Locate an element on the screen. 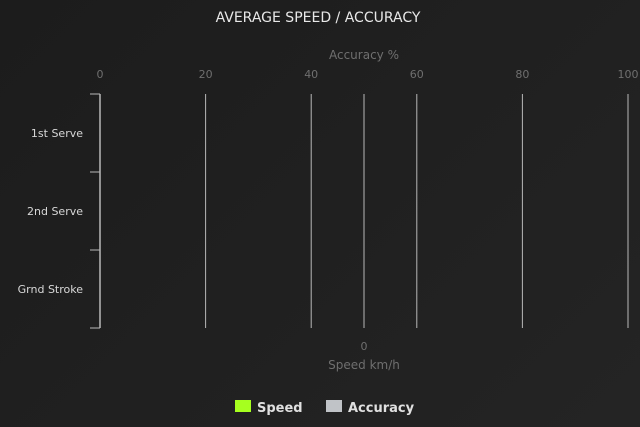  accuracy-tick-label: 80 is located at coordinates (522, 74).